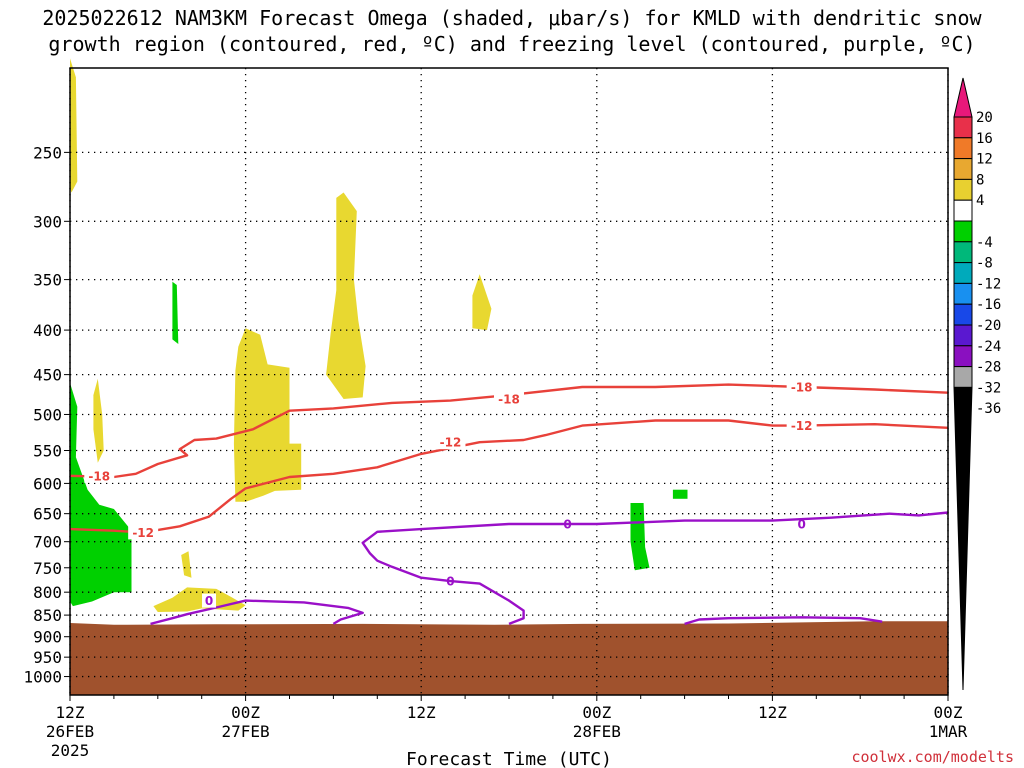  Describe the element at coordinates (47, 568) in the screenshot. I see `y-tick-label: 750` at that location.